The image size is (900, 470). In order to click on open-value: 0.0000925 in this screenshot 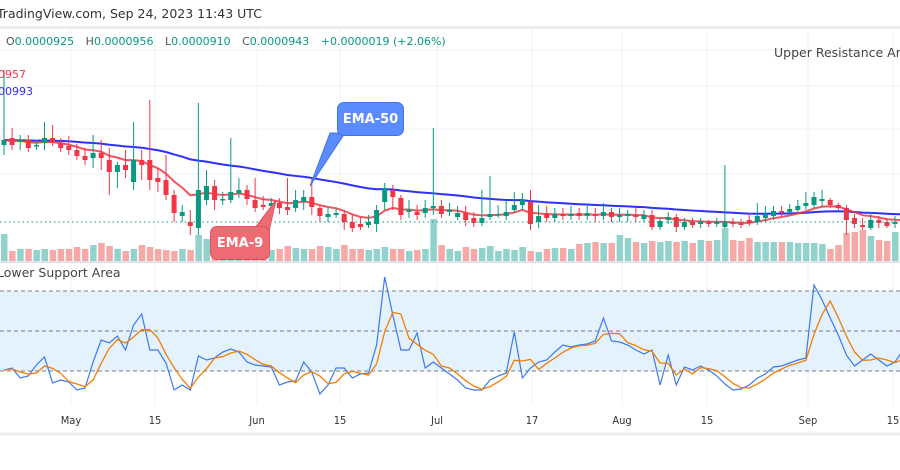, I will do `click(44, 41)`.